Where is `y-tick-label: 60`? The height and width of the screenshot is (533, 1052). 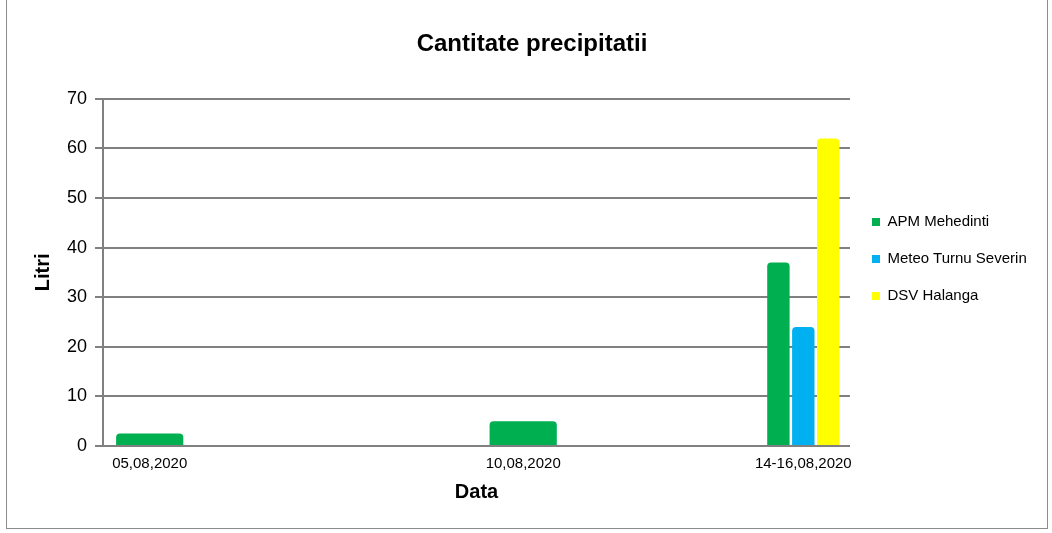
y-tick-label: 60 is located at coordinates (77, 147).